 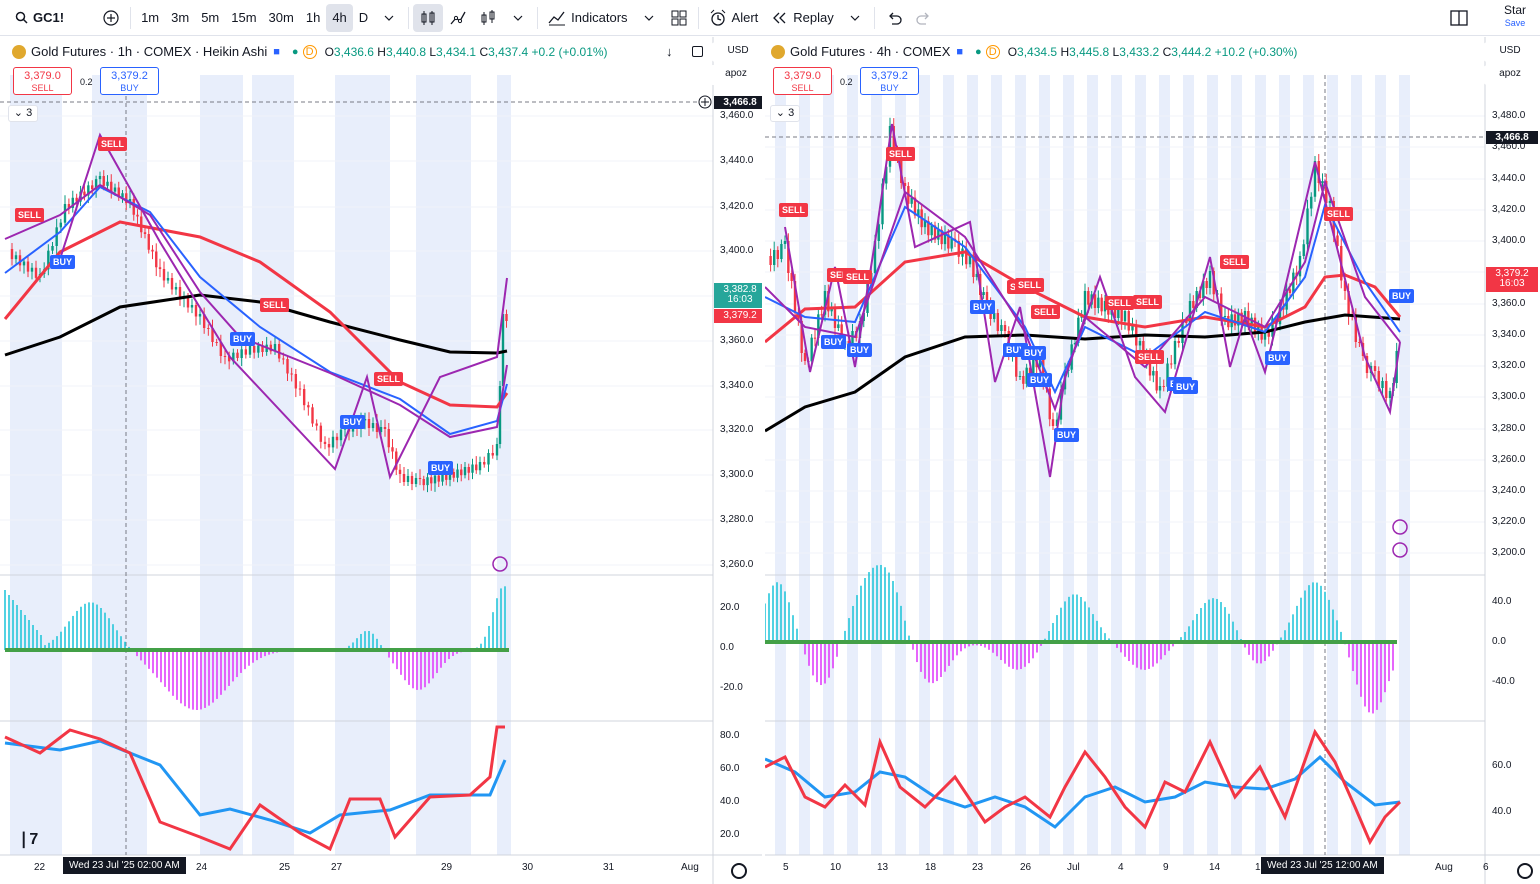 I want to click on left-download-icon: ↓, so click(x=669, y=51).